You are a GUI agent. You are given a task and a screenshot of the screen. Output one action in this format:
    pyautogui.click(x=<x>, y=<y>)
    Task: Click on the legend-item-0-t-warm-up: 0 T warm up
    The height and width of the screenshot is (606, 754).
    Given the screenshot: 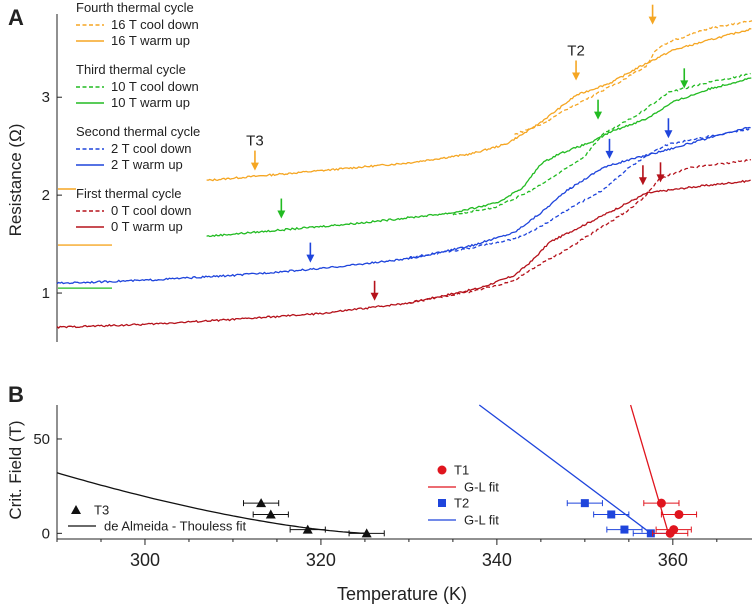 What is the action you would take?
    pyautogui.click(x=147, y=226)
    